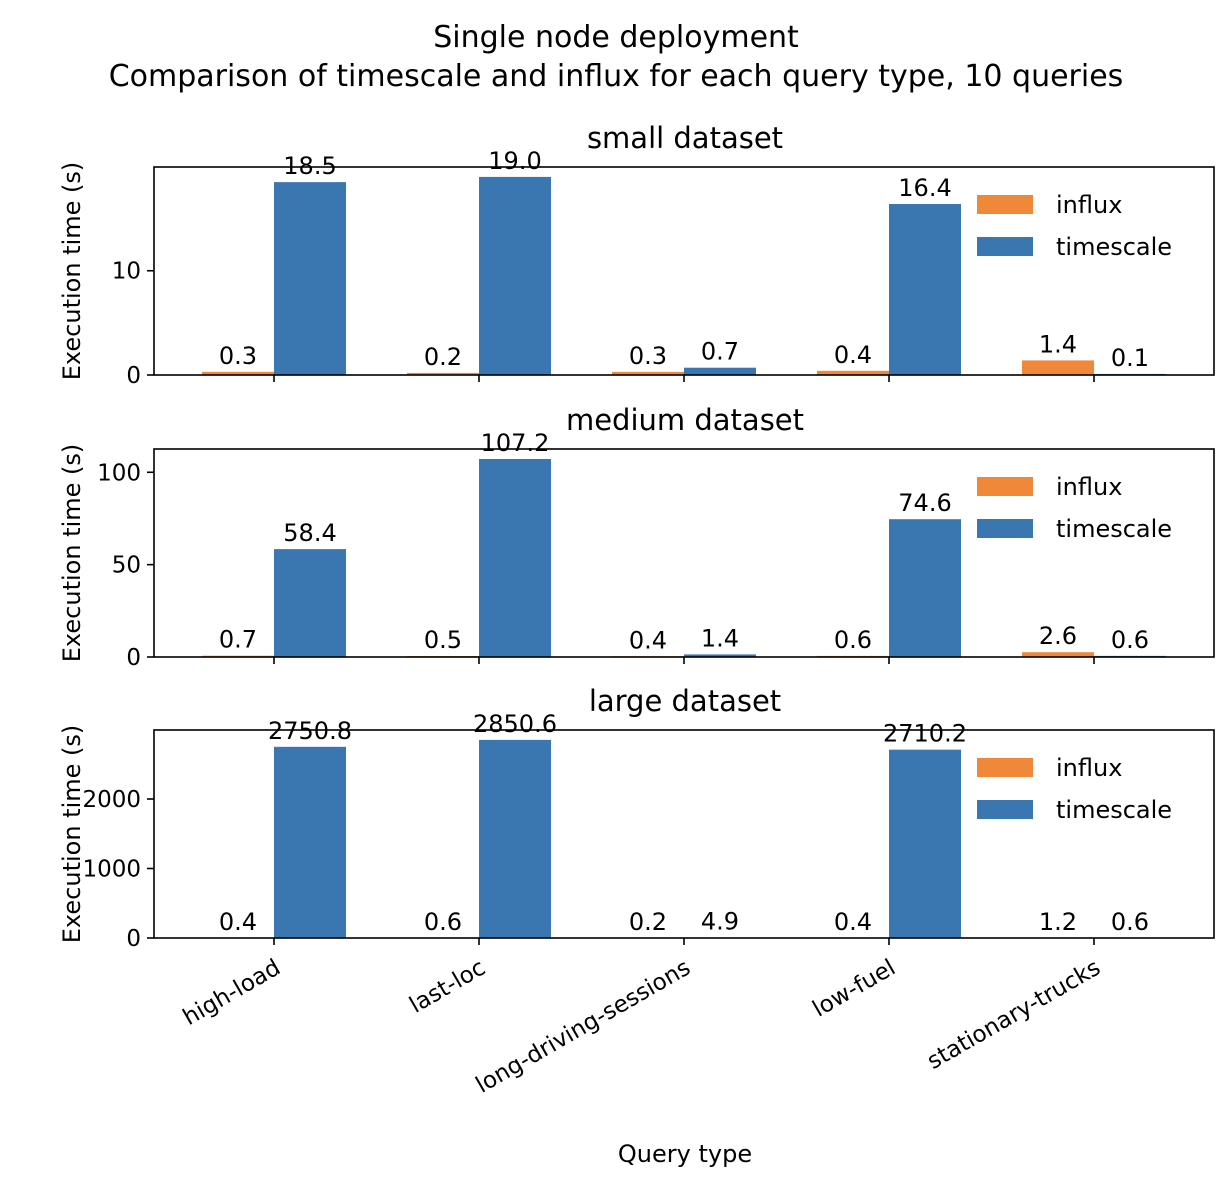  What do you see at coordinates (648, 373) in the screenshot?
I see `bar-influx-long-driving-sessions` at bounding box center [648, 373].